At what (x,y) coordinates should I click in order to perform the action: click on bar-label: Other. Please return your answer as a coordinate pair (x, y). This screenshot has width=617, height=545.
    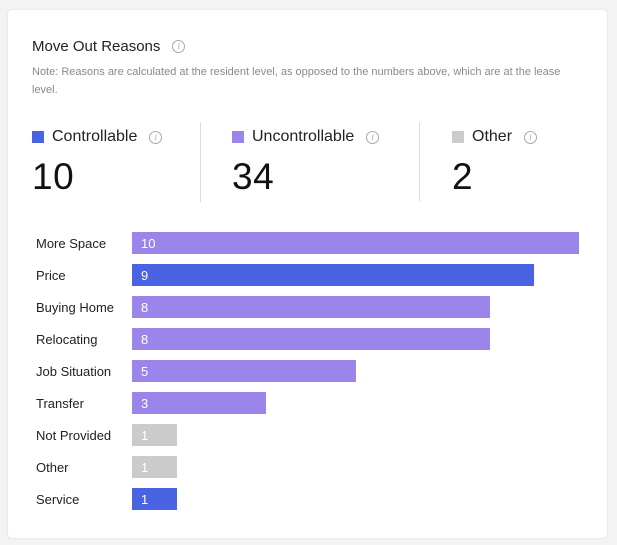
    Looking at the image, I should click on (52, 467).